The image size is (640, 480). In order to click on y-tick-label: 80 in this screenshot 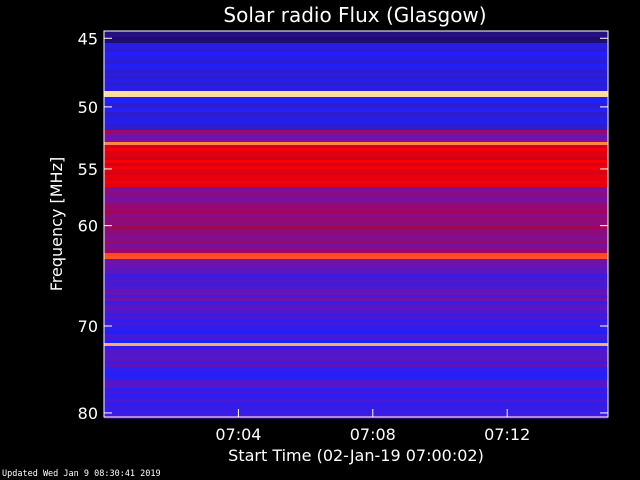, I will do `click(88, 413)`.